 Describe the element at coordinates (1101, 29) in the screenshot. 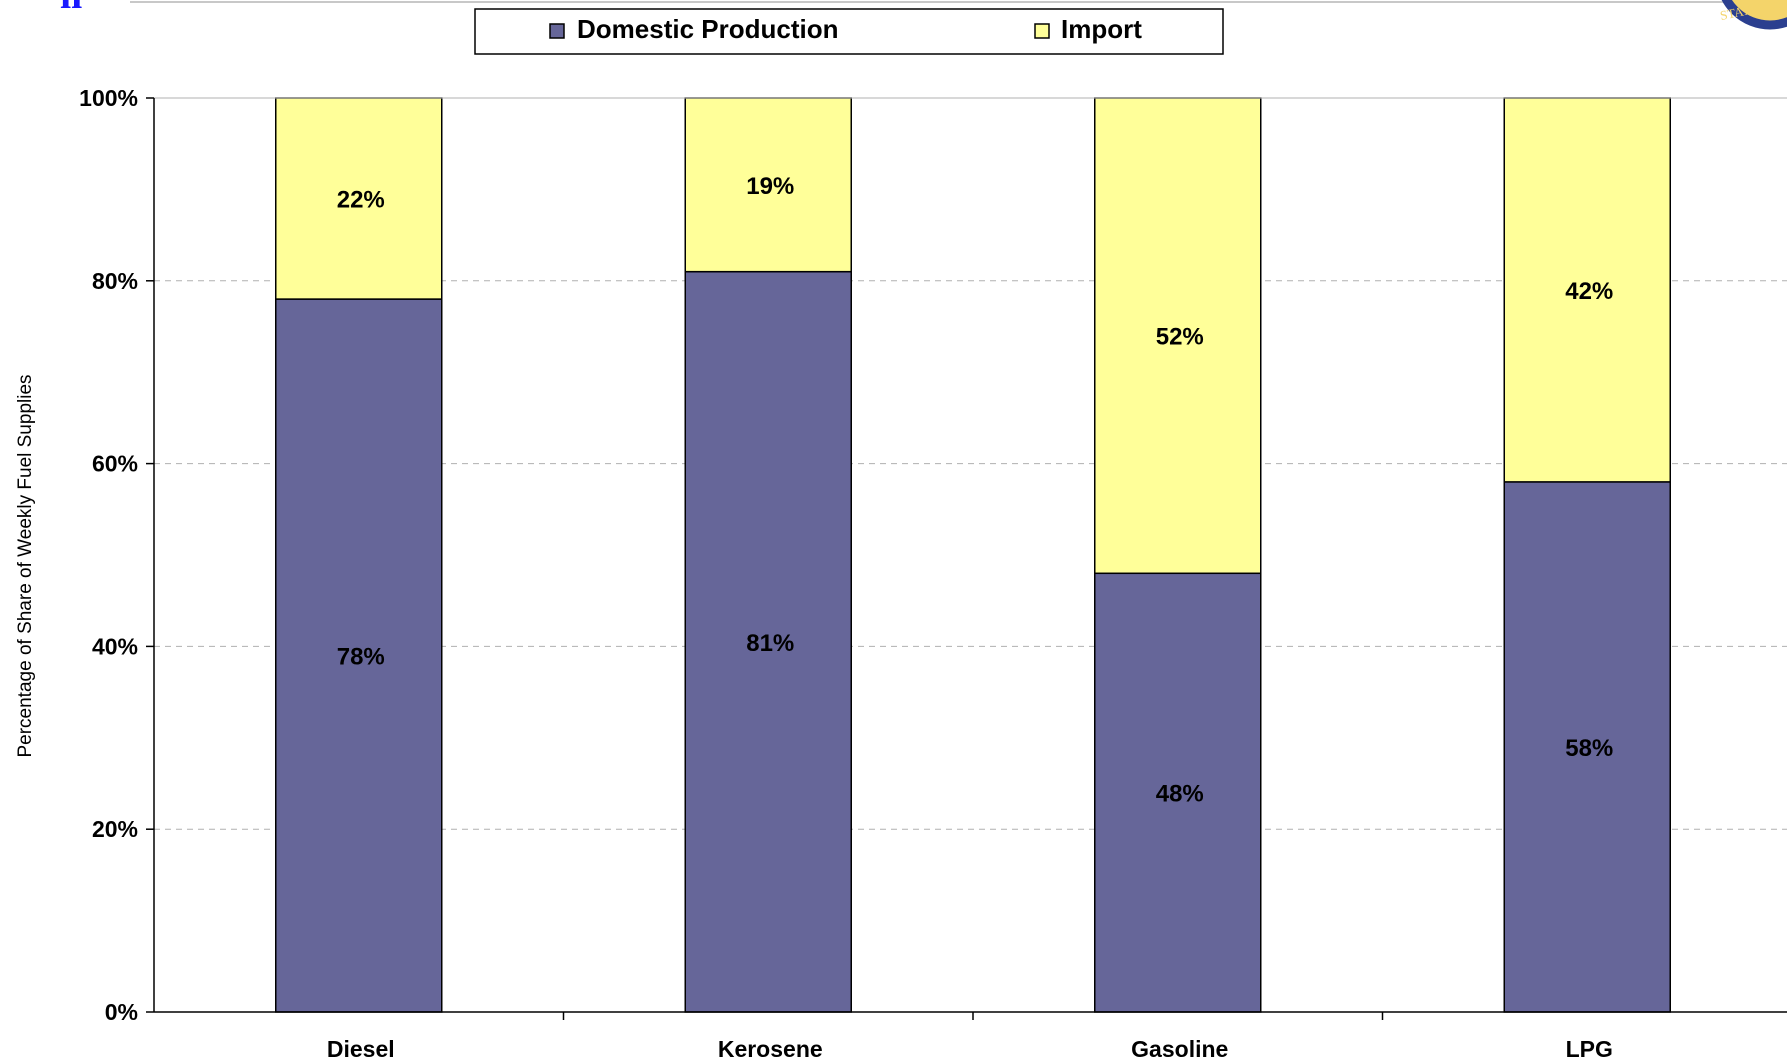

I see `legend-label-import: Import` at that location.